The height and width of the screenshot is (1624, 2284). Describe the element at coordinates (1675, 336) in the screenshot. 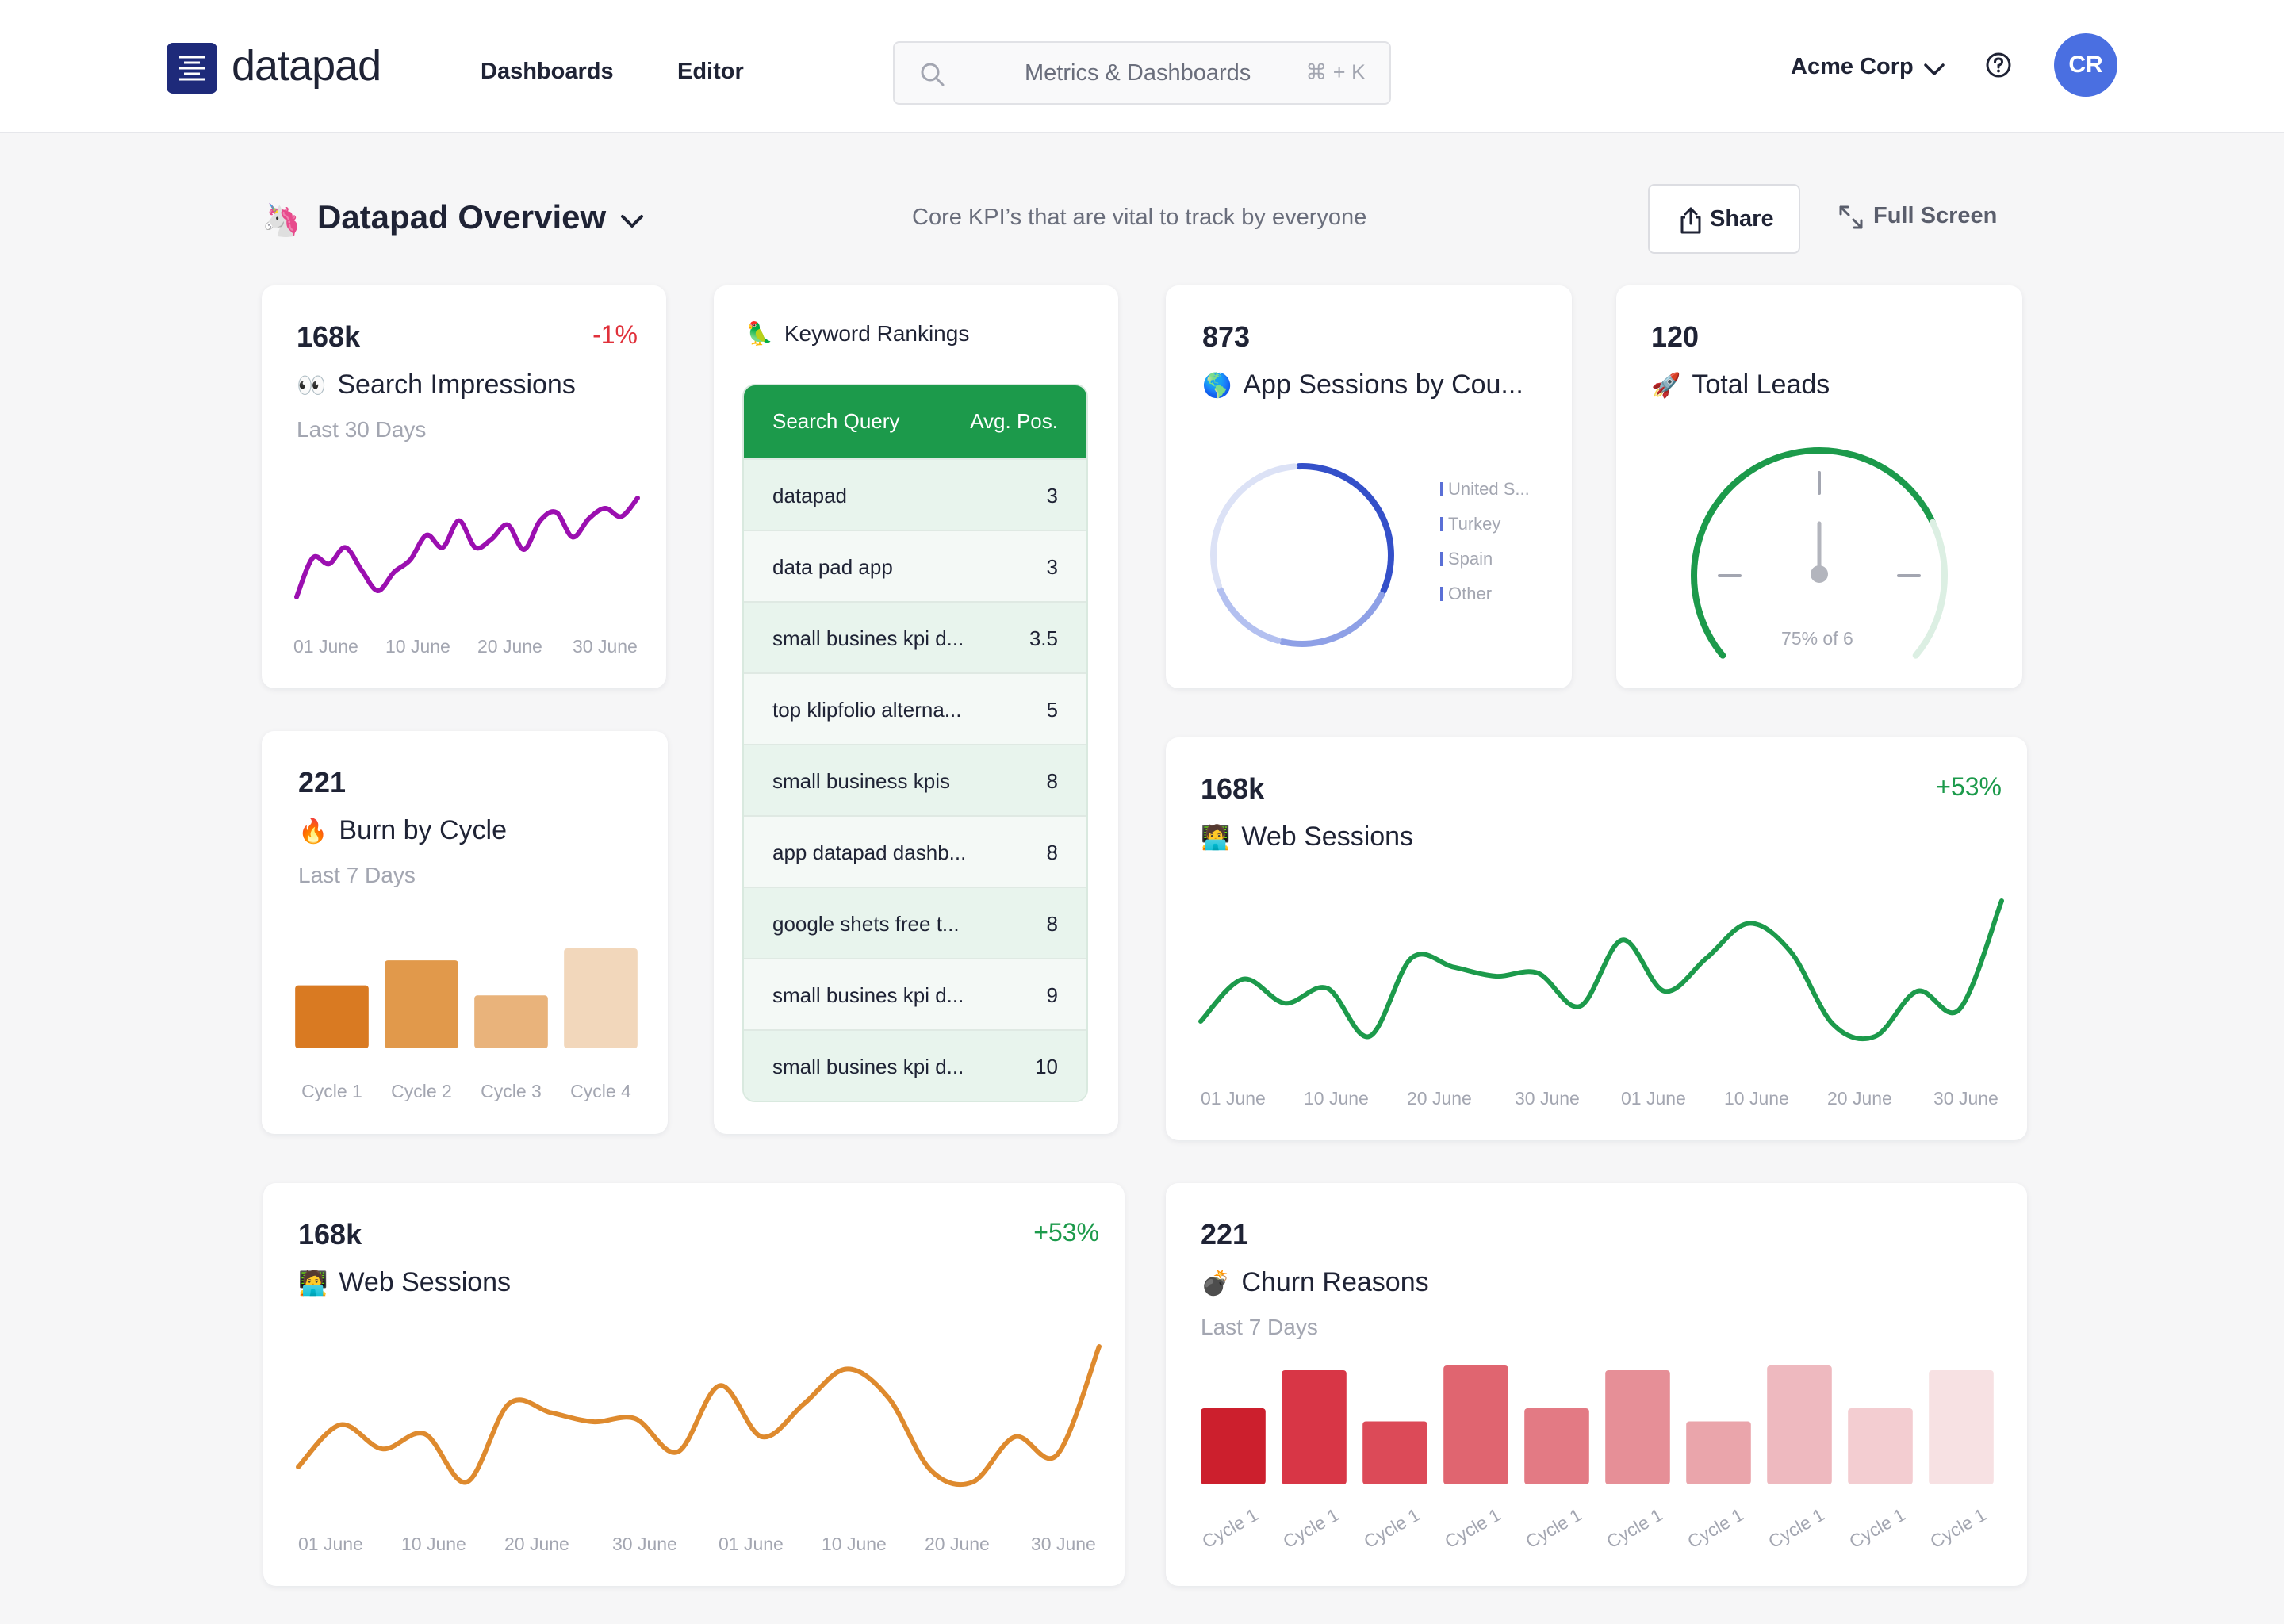

I see `kpi-value: 120` at that location.